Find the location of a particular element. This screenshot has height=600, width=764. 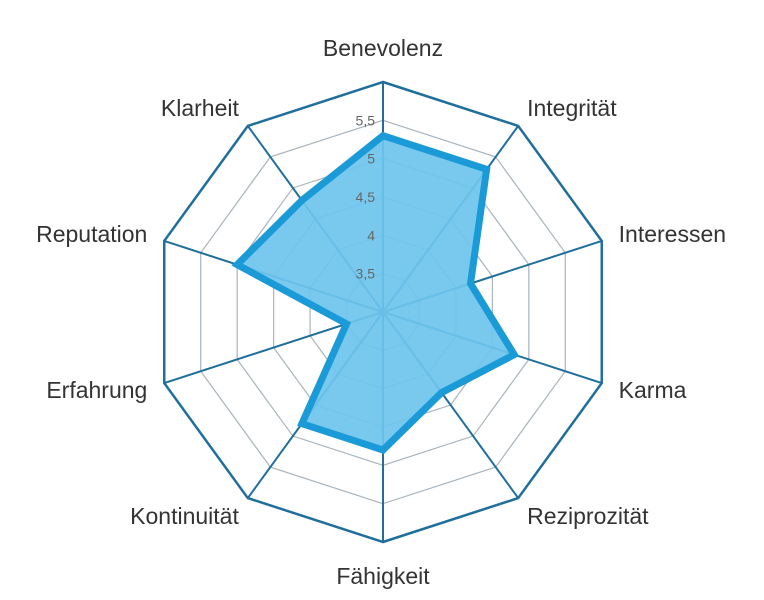

axis-label-integrität: Integrität is located at coordinates (572, 108).